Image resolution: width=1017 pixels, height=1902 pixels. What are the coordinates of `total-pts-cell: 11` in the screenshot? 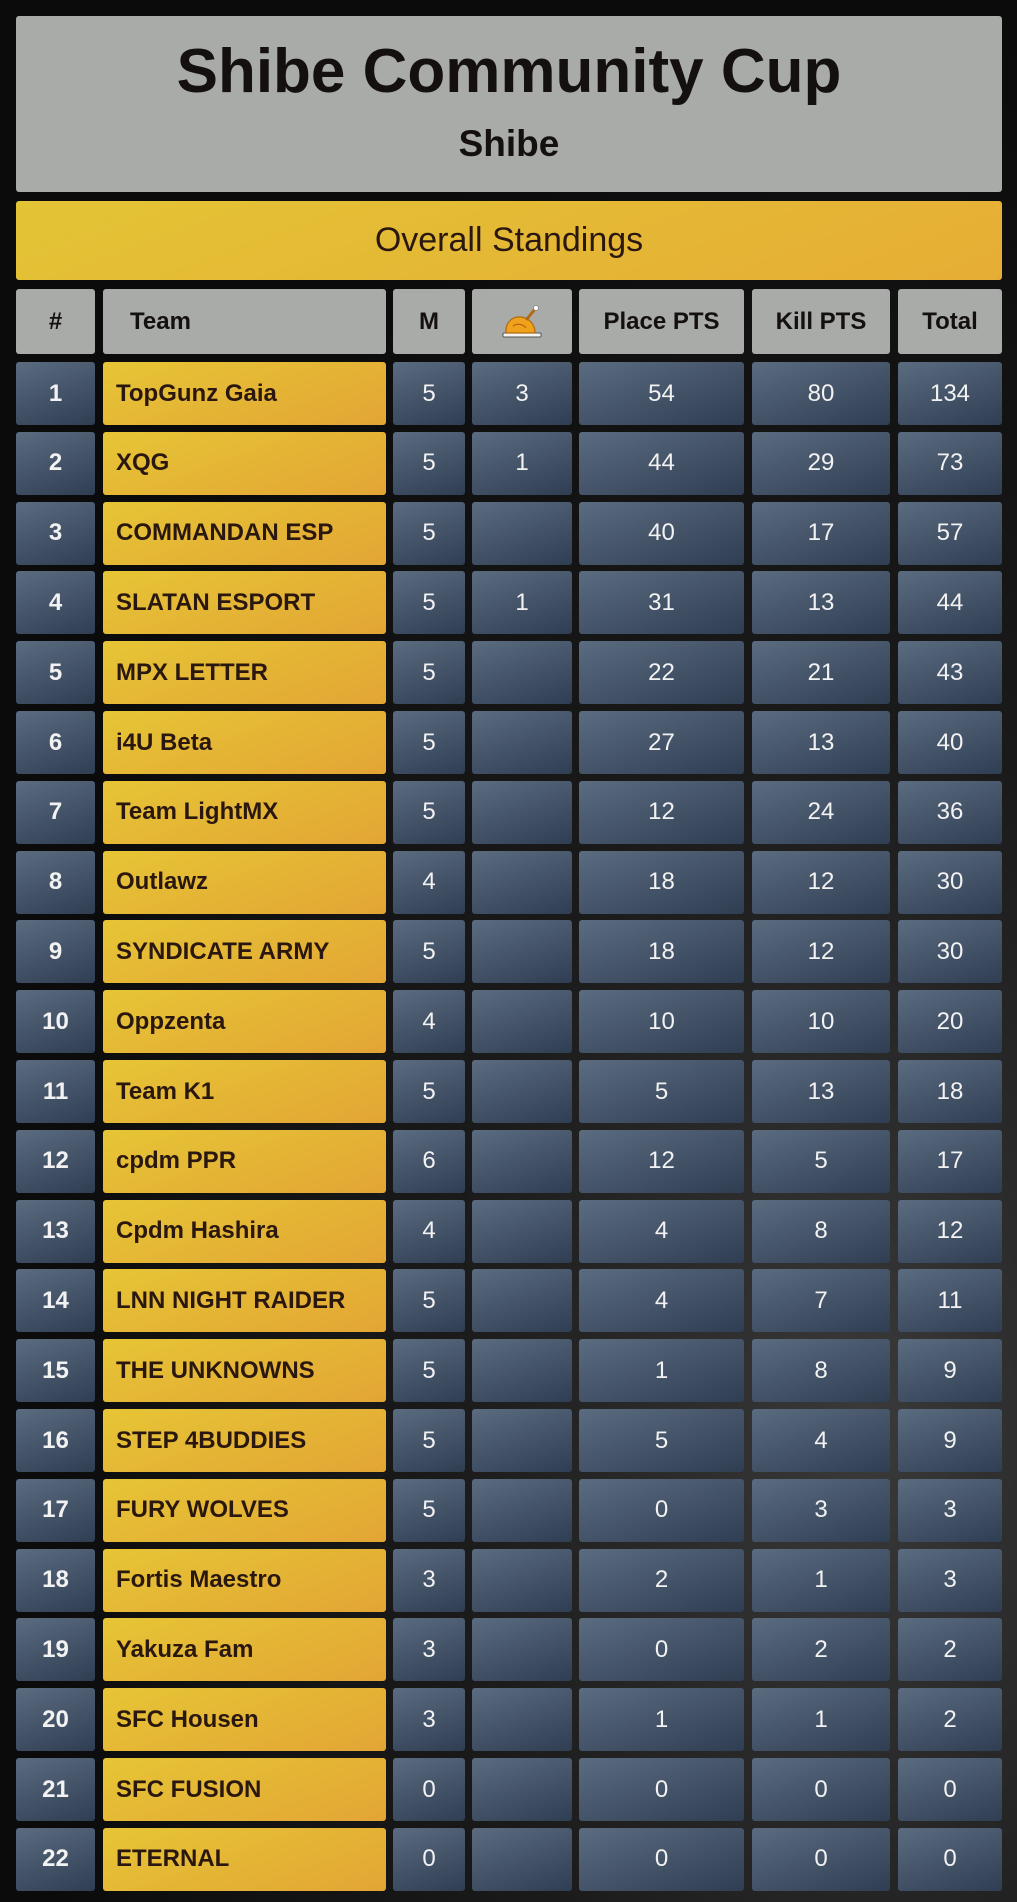 It's located at (950, 1301).